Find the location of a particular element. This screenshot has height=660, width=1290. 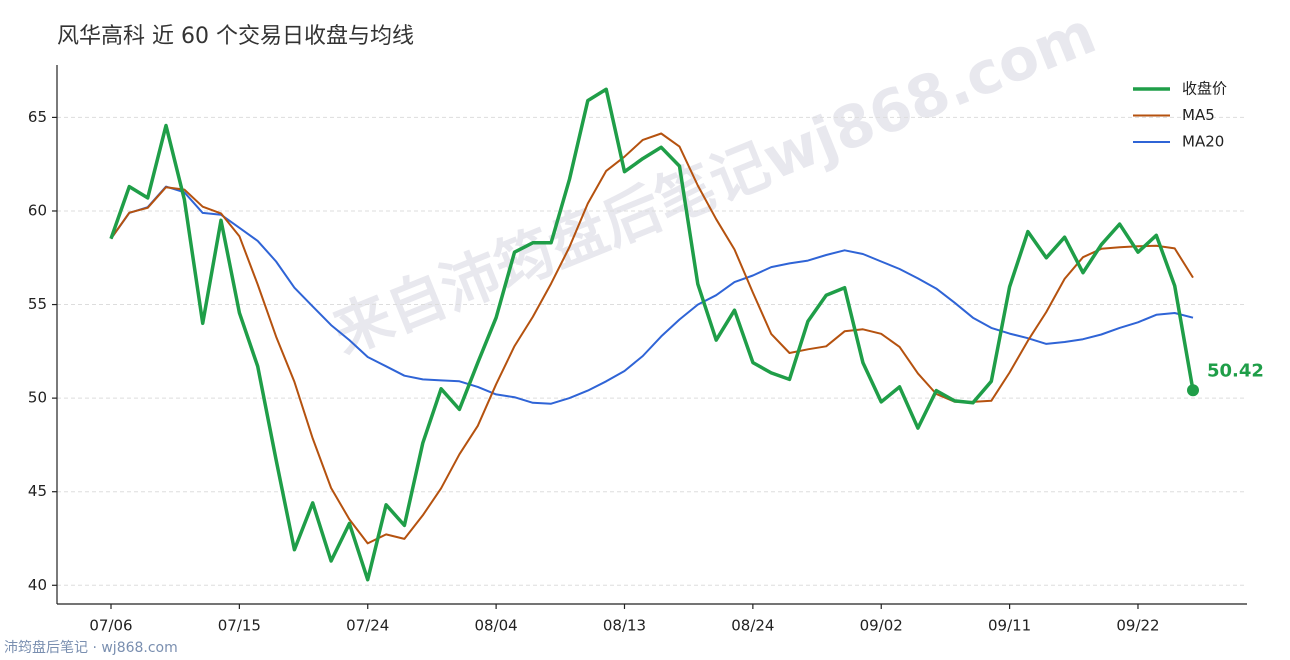

y-tick-label: 50 is located at coordinates (37, 398).